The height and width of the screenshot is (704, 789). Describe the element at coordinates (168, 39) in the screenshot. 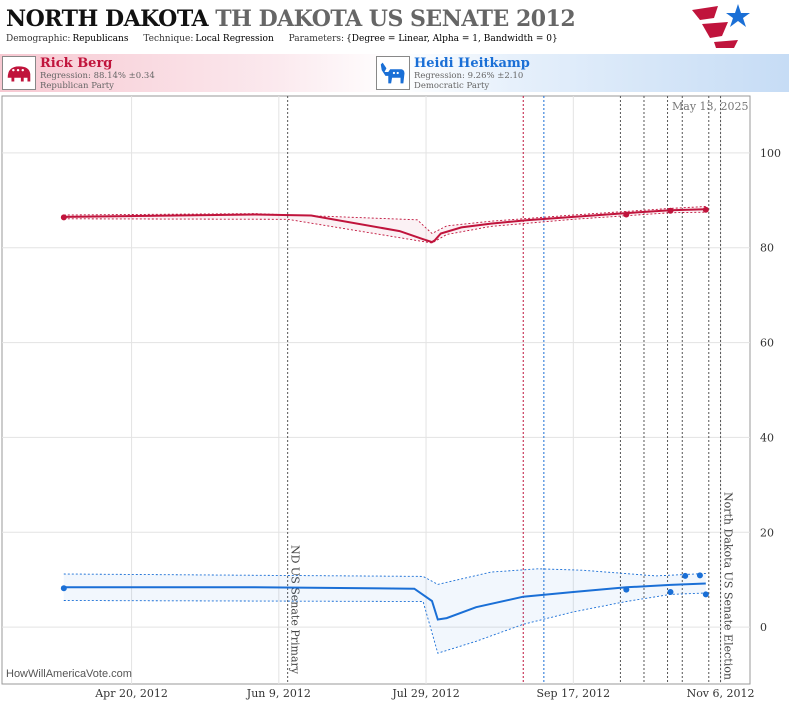

I see `technique-label: Technique:` at that location.